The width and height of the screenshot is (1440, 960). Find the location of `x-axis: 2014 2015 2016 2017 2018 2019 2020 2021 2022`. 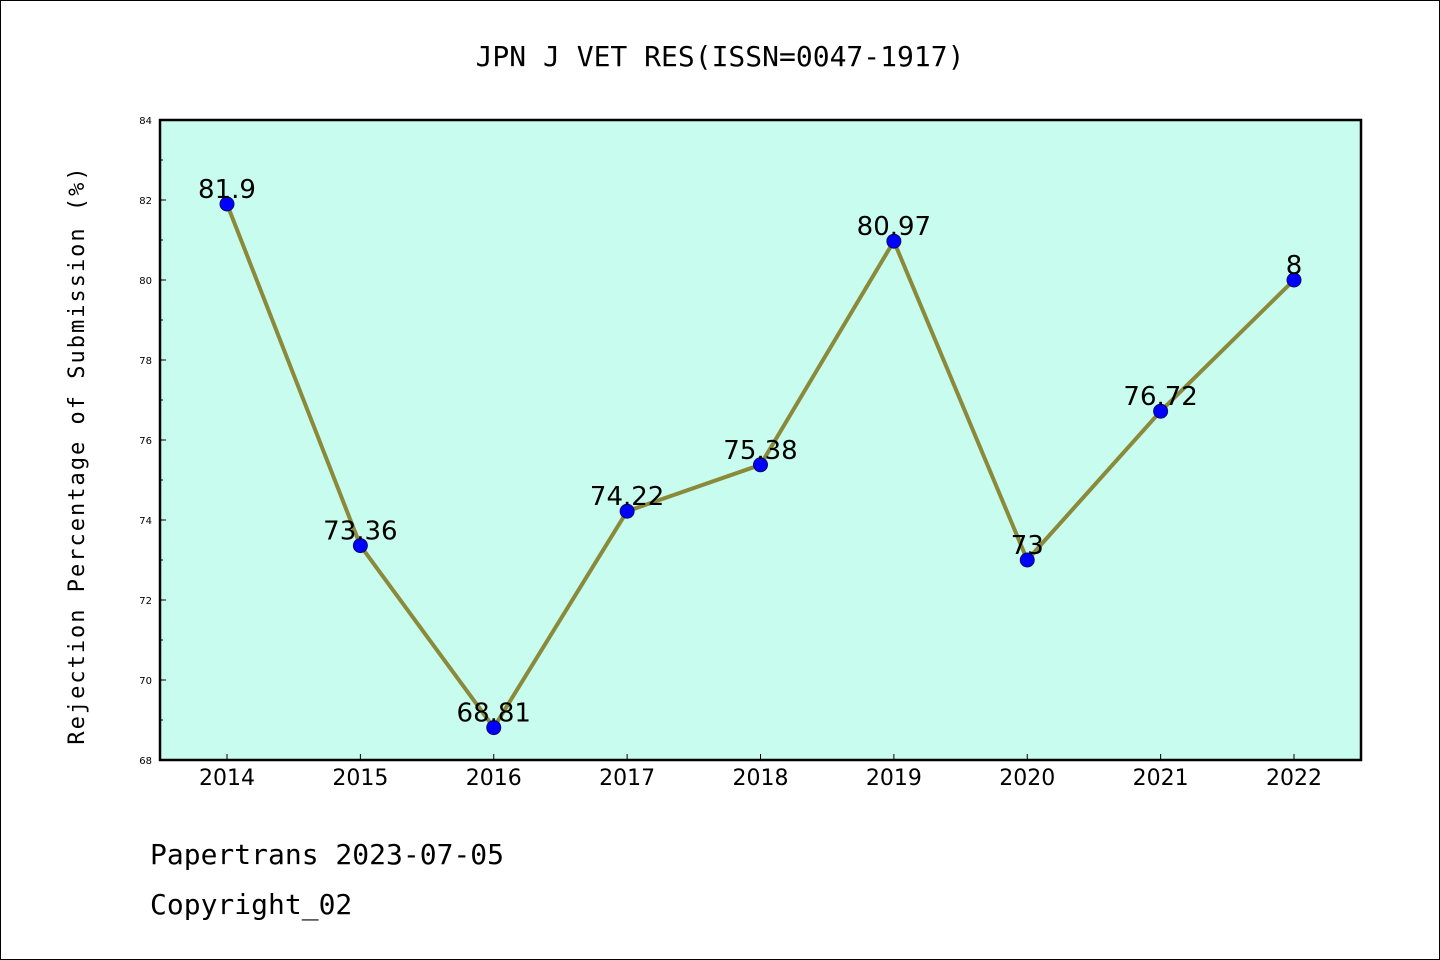

x-axis: 2014 2015 2016 2017 2018 2019 2020 2021 2022 is located at coordinates (760, 772).